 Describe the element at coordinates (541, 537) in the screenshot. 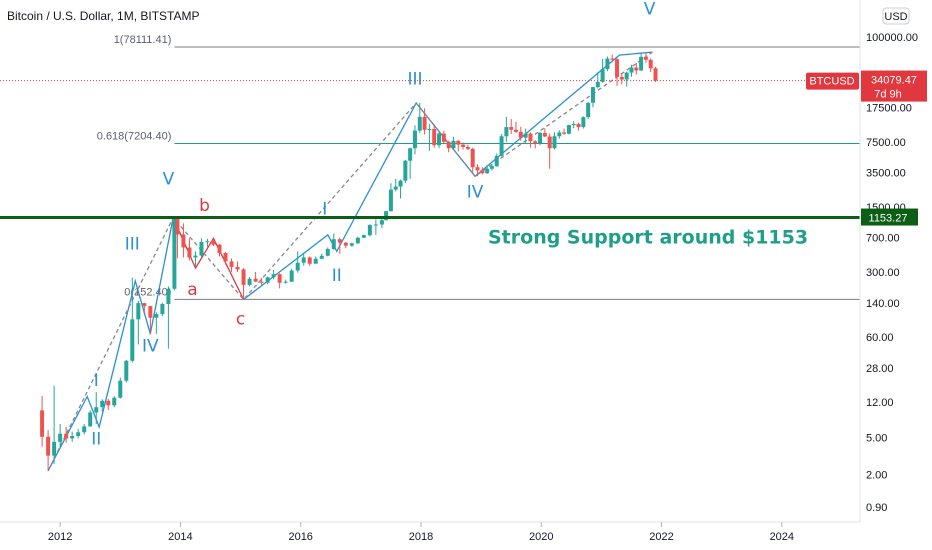

I see `x-tick-label: 2020` at that location.